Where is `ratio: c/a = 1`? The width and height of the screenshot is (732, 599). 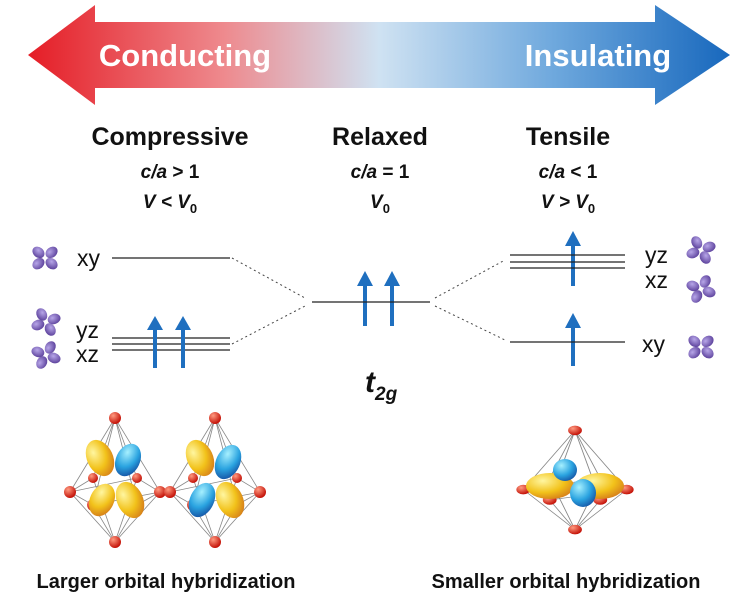
ratio: c/a = 1 is located at coordinates (380, 172).